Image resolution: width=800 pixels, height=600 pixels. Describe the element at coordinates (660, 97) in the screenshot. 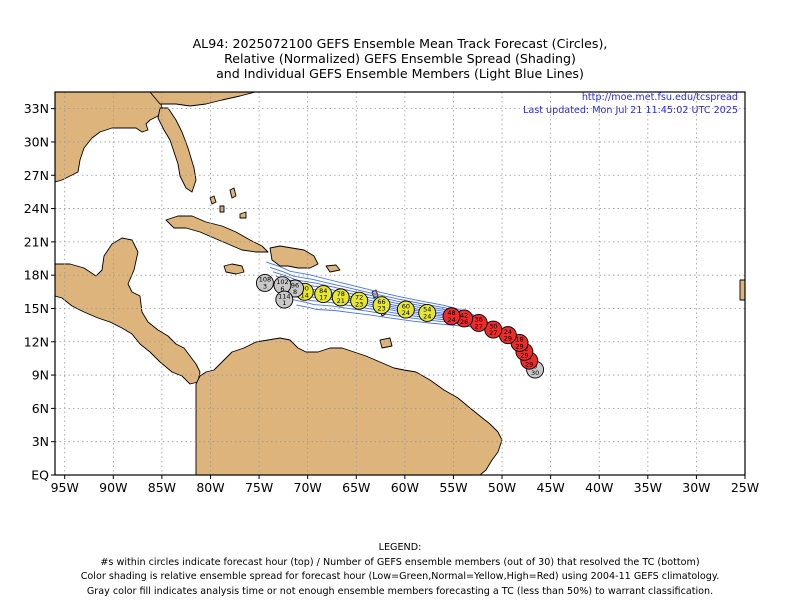

I see `source-url: http://moe.met.fsu.edu/tcspread` at that location.